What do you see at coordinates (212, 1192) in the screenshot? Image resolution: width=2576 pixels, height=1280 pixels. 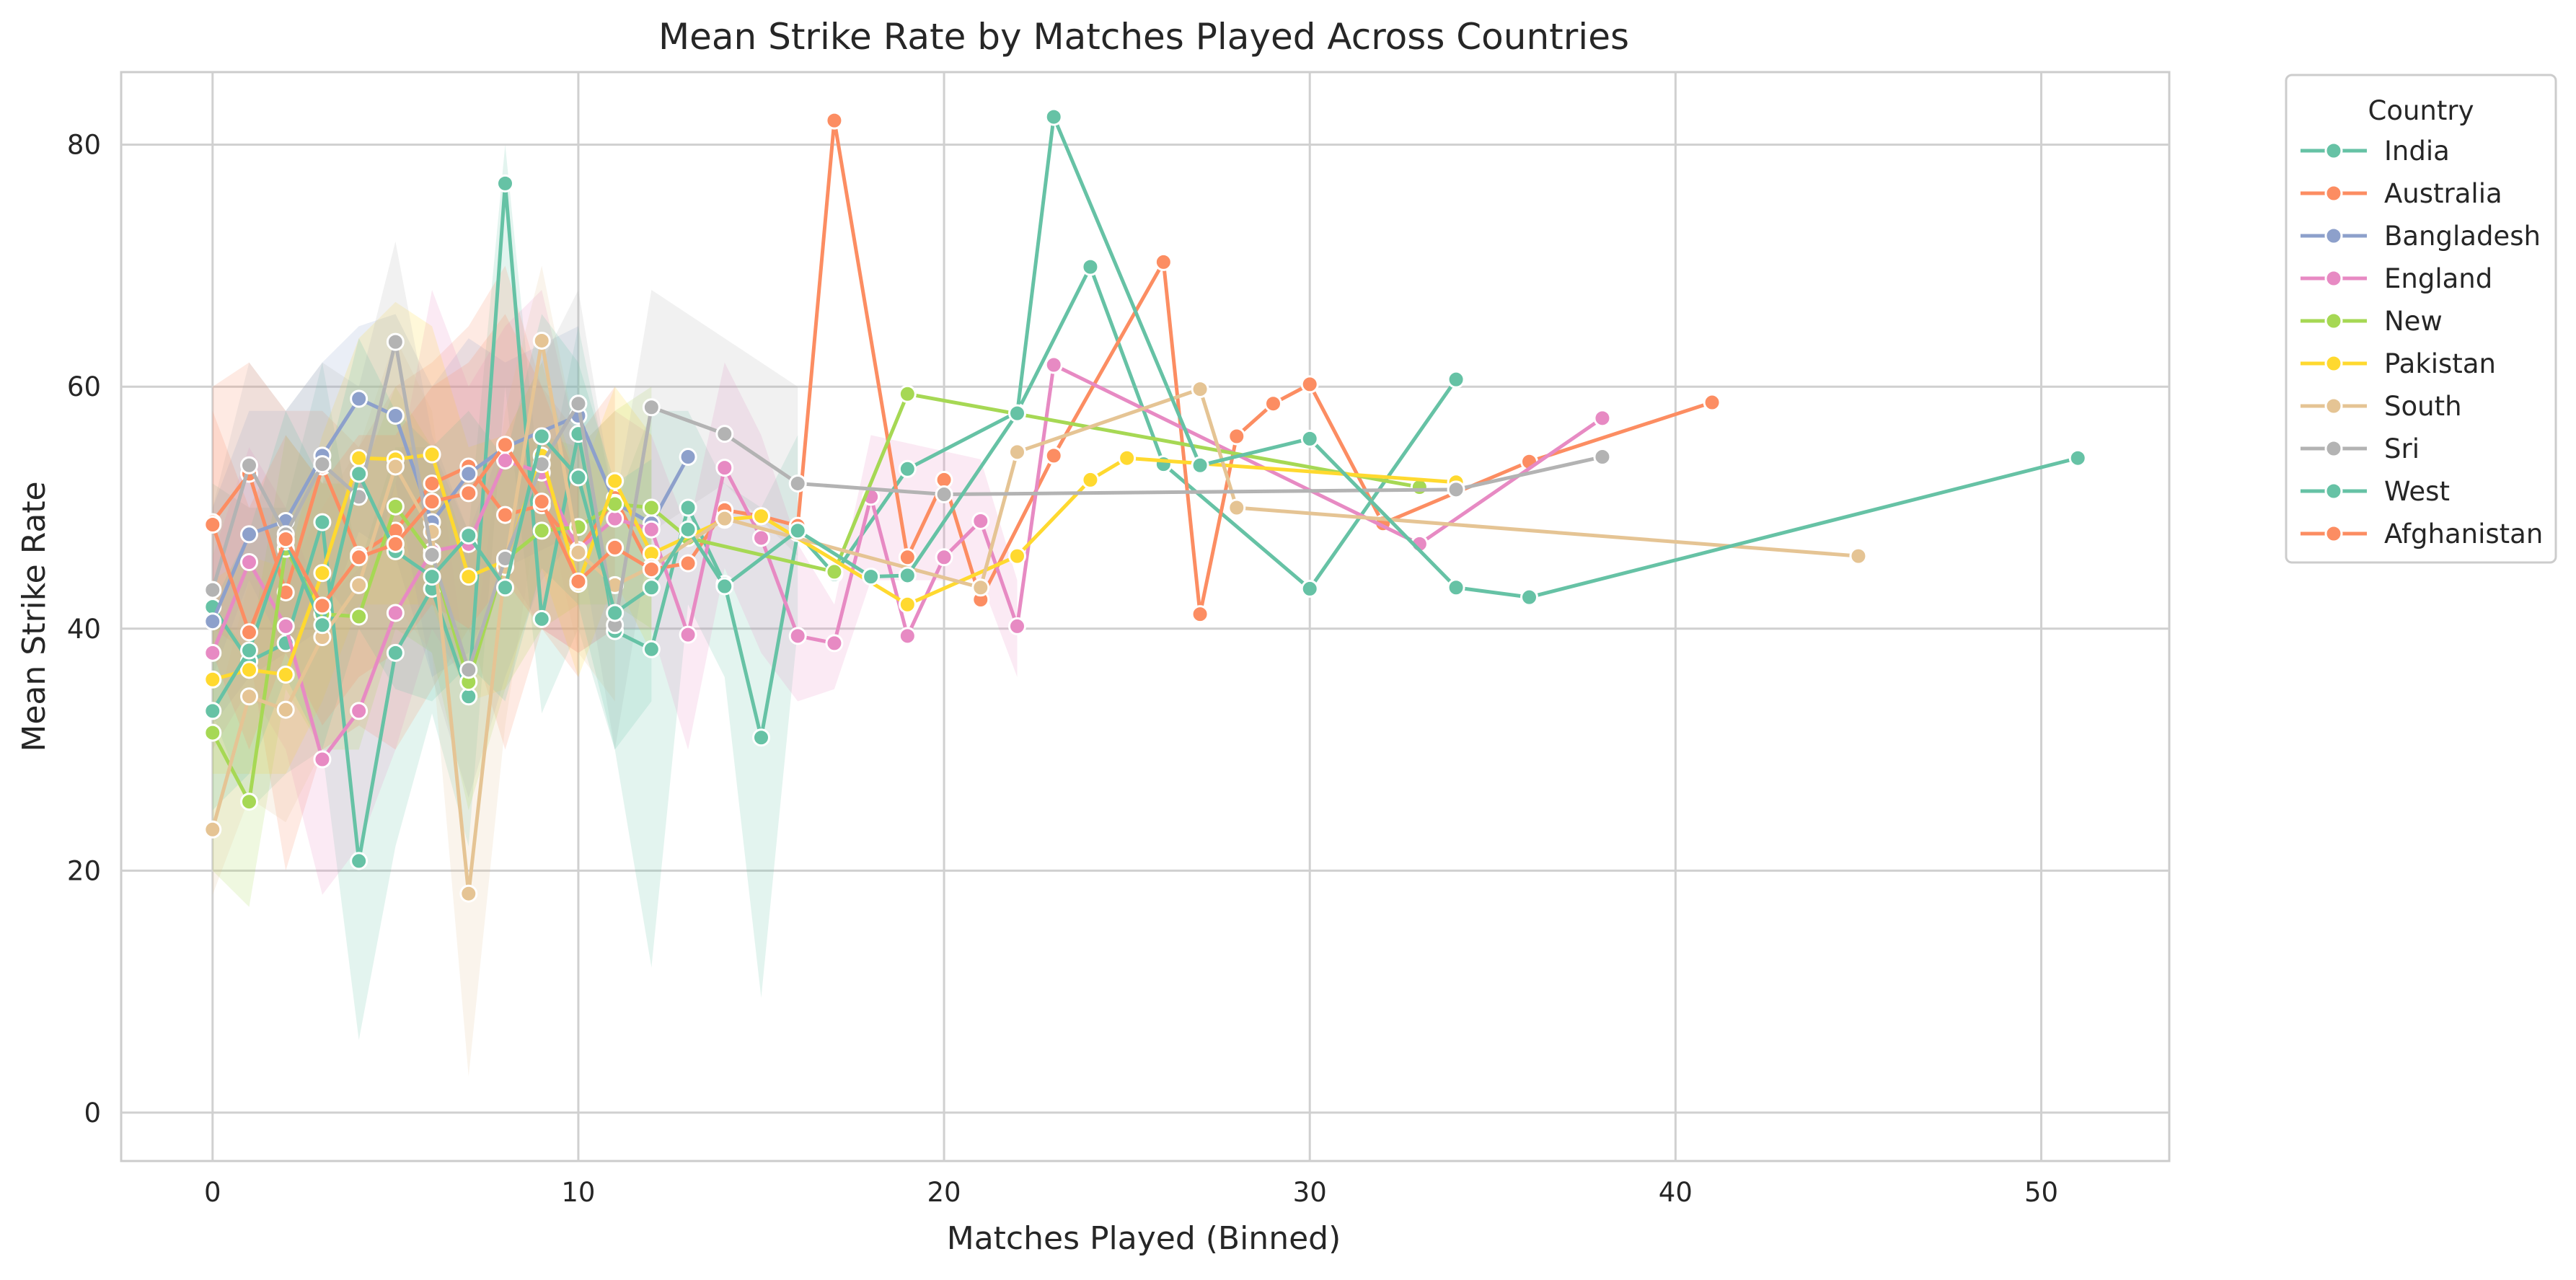 I see `x-tick-label: 0` at bounding box center [212, 1192].